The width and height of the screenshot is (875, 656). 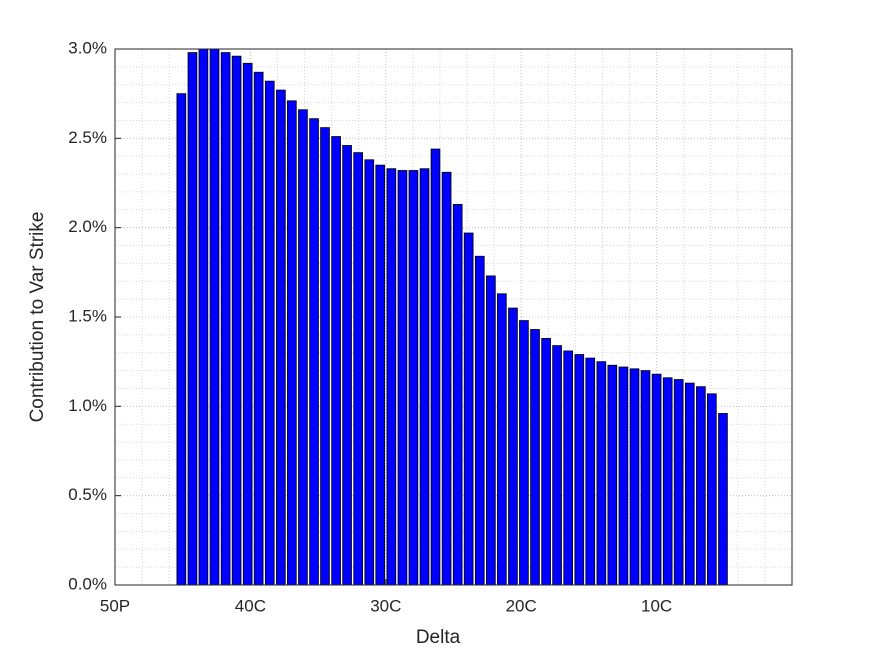 I want to click on x-tick-label: 10C, so click(x=656, y=605).